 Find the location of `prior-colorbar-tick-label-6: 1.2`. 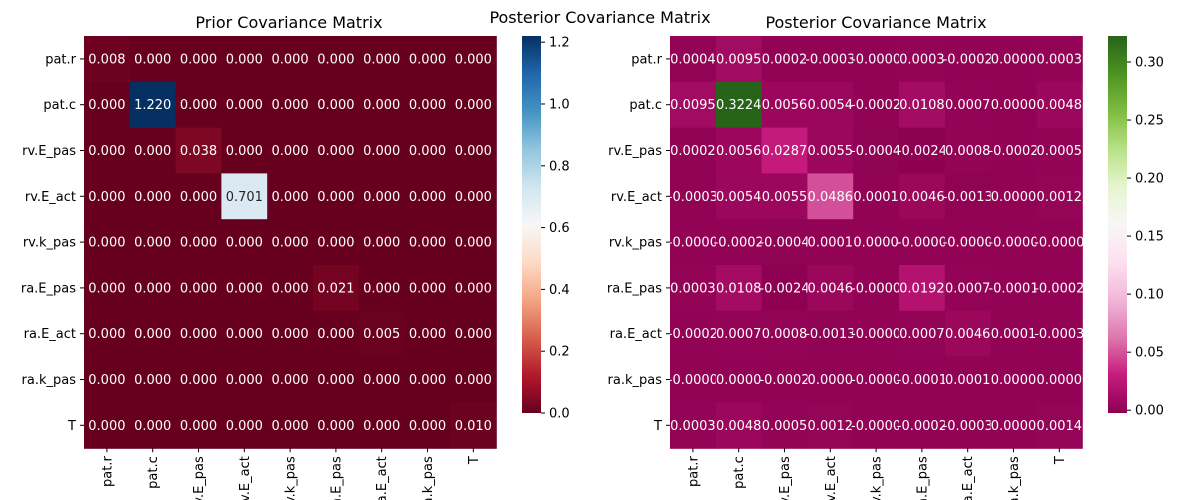

prior-colorbar-tick-label-6: 1.2 is located at coordinates (559, 43).